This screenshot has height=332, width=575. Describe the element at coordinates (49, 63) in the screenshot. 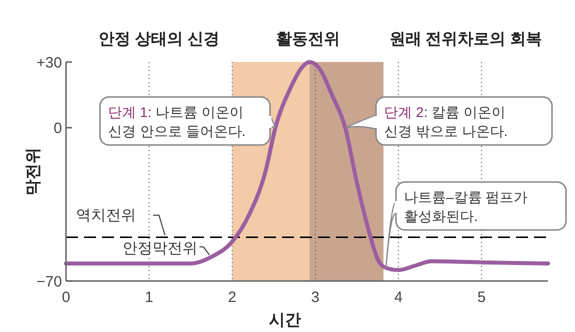

I see `y-tick-label: +30` at that location.